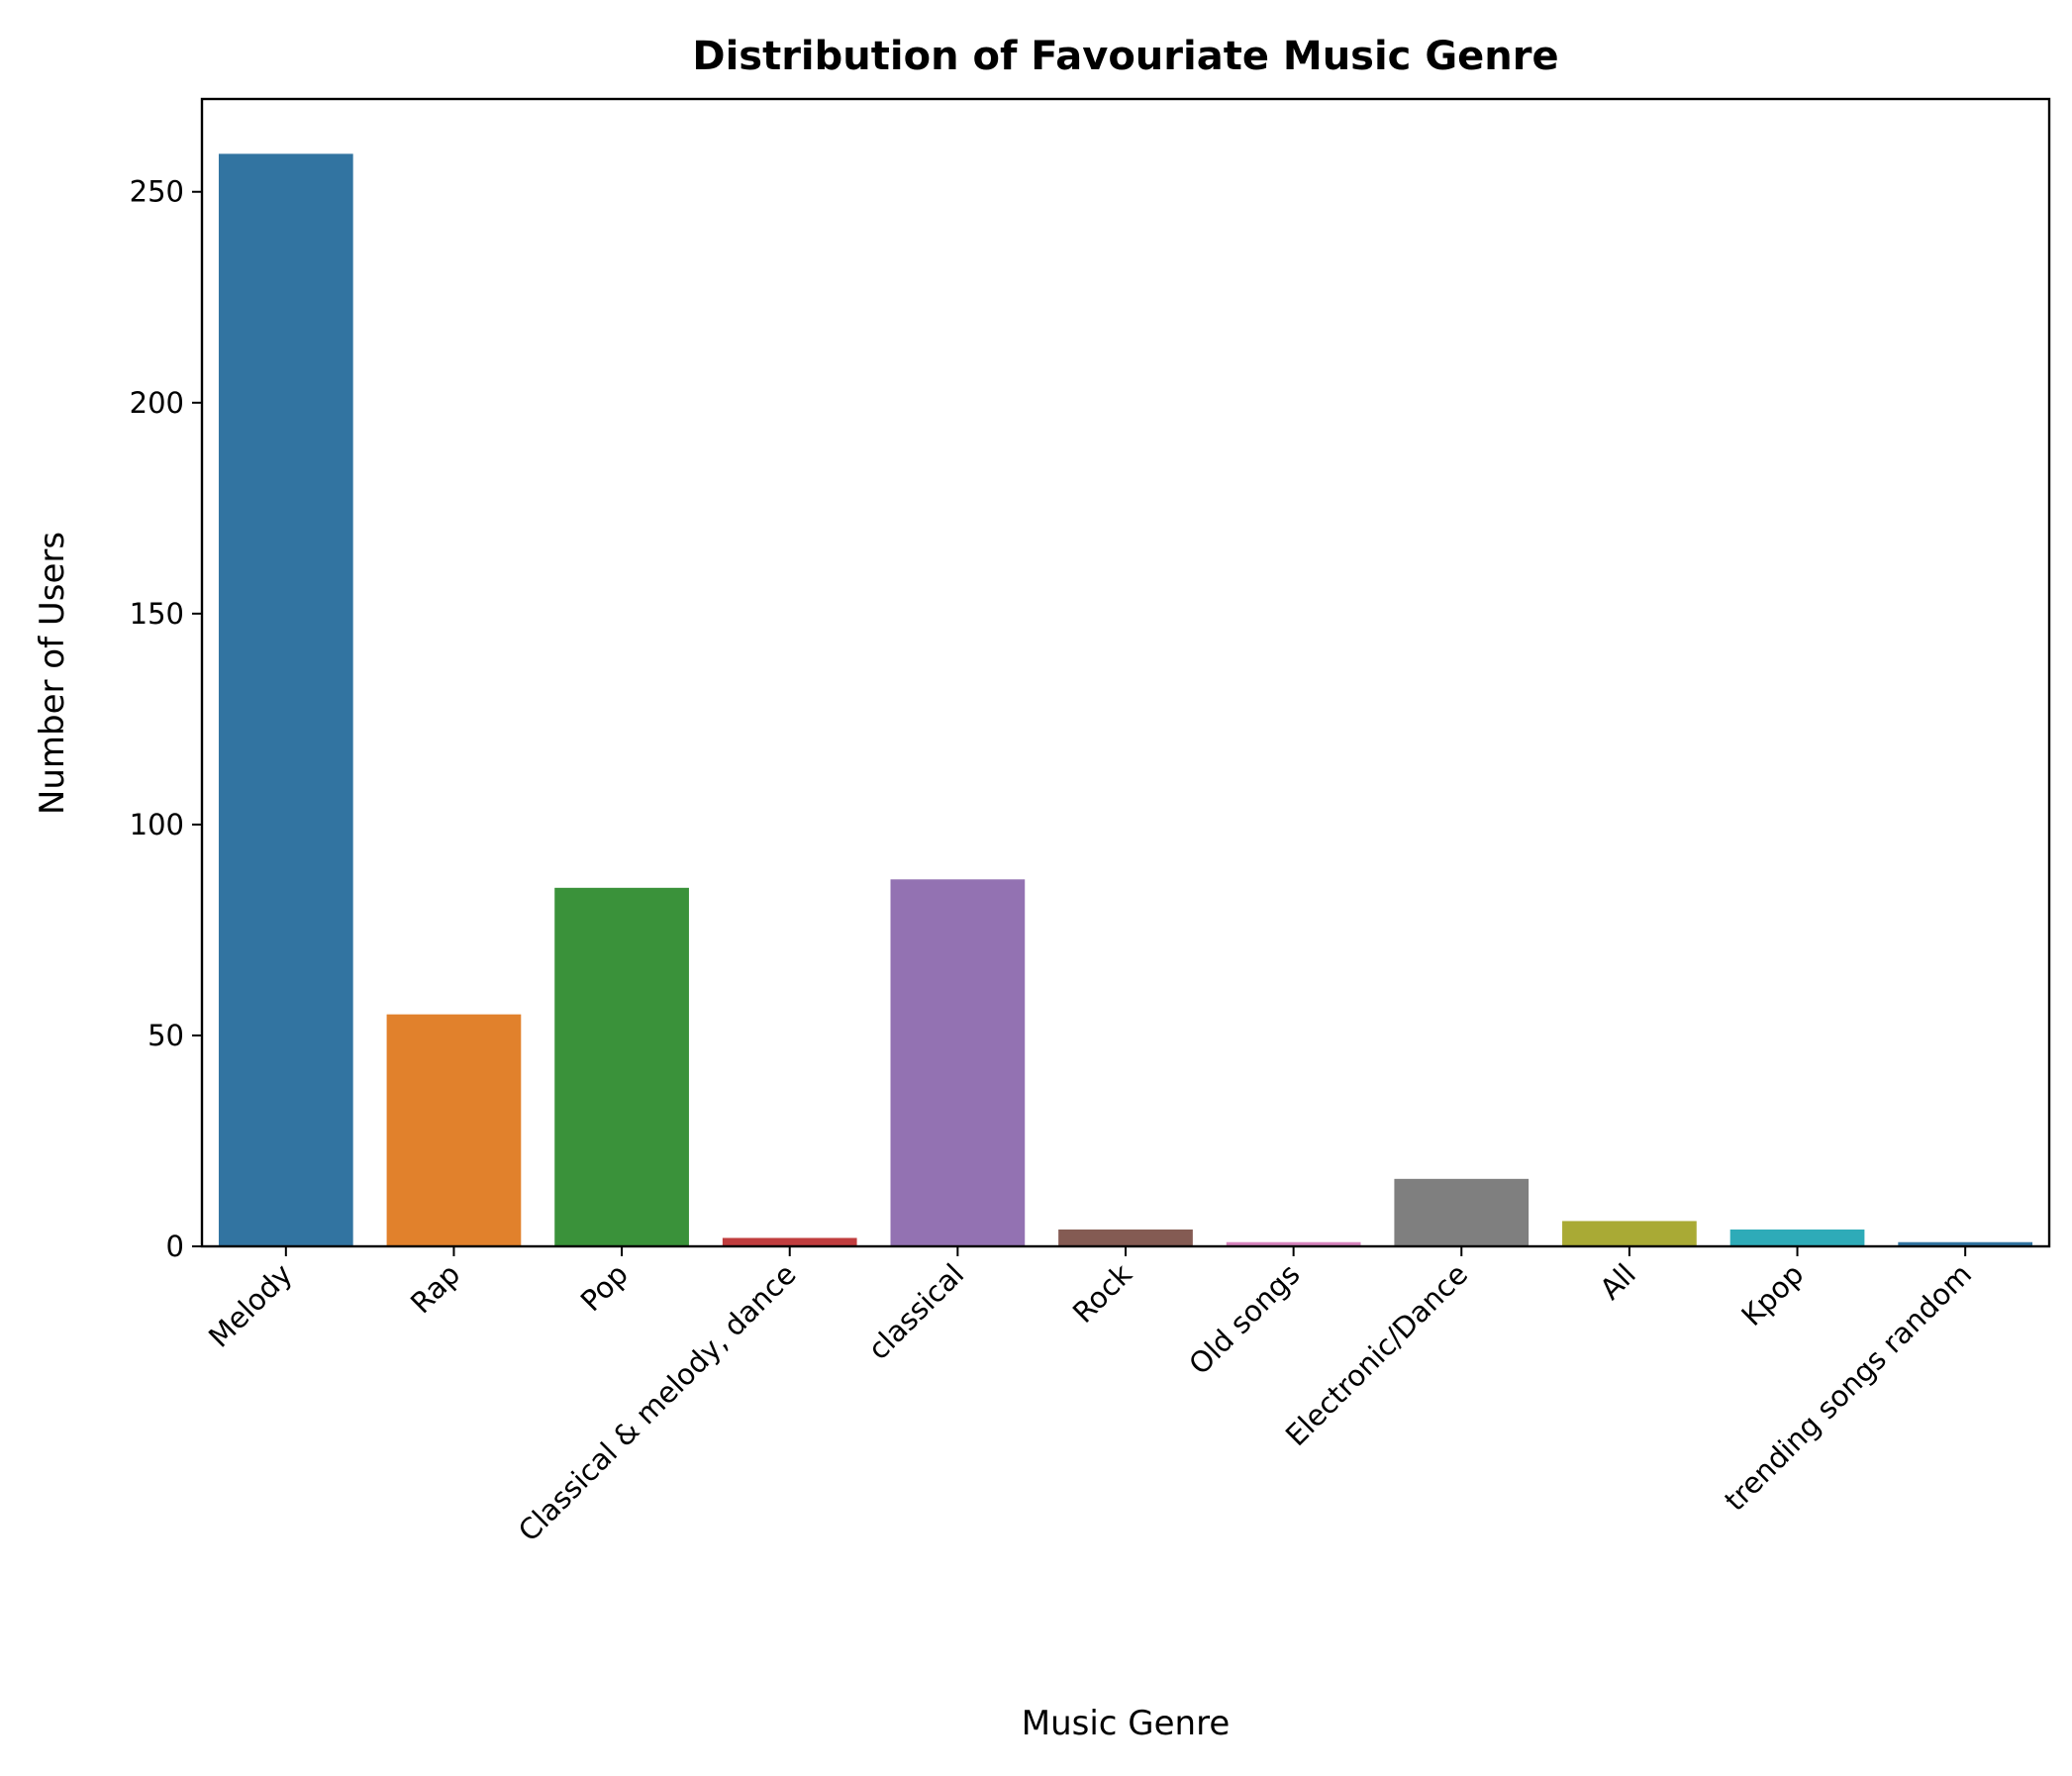 The height and width of the screenshot is (1776, 2072). Describe the element at coordinates (435, 1288) in the screenshot. I see `x-tick-label: Rap` at that location.